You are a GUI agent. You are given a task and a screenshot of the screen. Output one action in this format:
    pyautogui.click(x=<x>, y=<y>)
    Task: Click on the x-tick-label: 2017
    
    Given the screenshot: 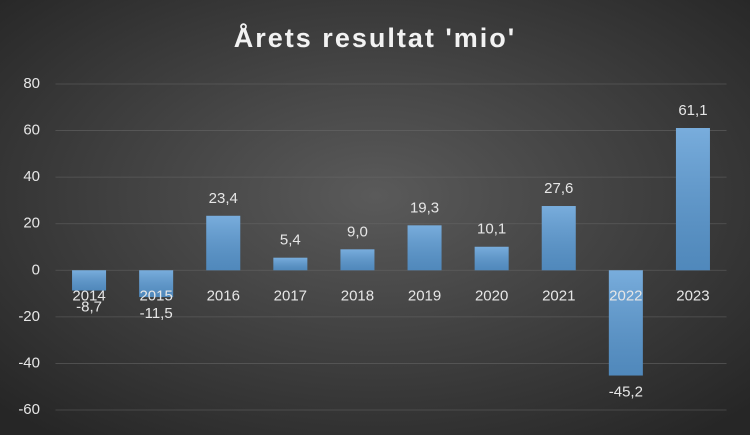 What is the action you would take?
    pyautogui.click(x=290, y=295)
    